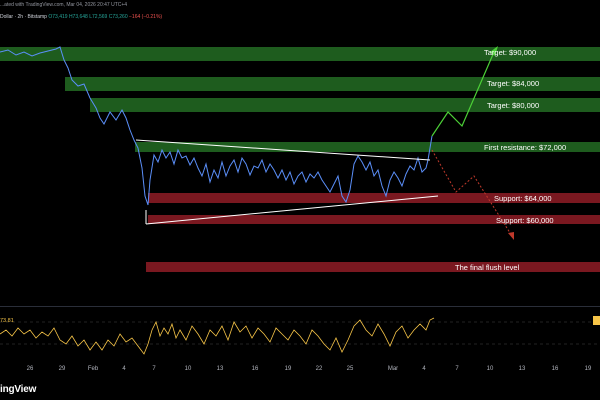 This screenshot has height=400, width=600. I want to click on zone-label-target-84000: Target: $84,000, so click(513, 83).